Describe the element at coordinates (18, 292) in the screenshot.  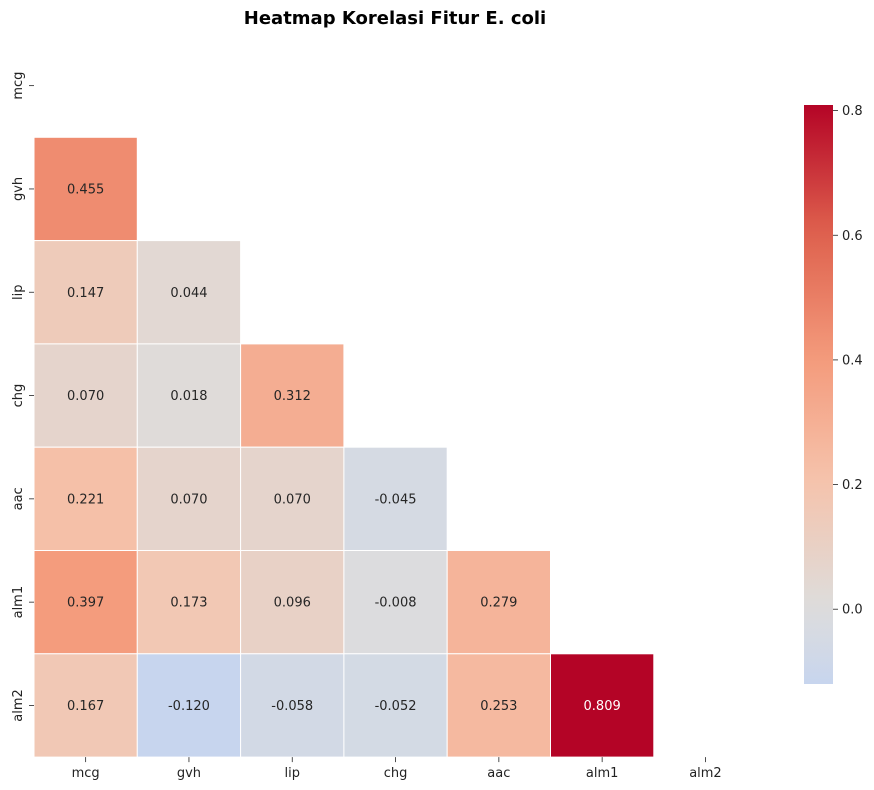
I see `y-tick-label: lip` at that location.